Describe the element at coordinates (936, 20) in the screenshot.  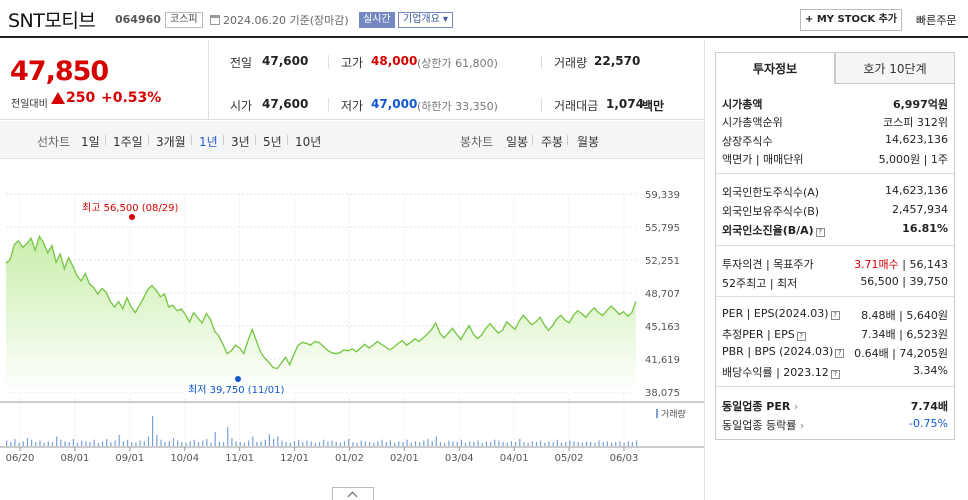
I see `quick-order-button: 빠른주문` at that location.